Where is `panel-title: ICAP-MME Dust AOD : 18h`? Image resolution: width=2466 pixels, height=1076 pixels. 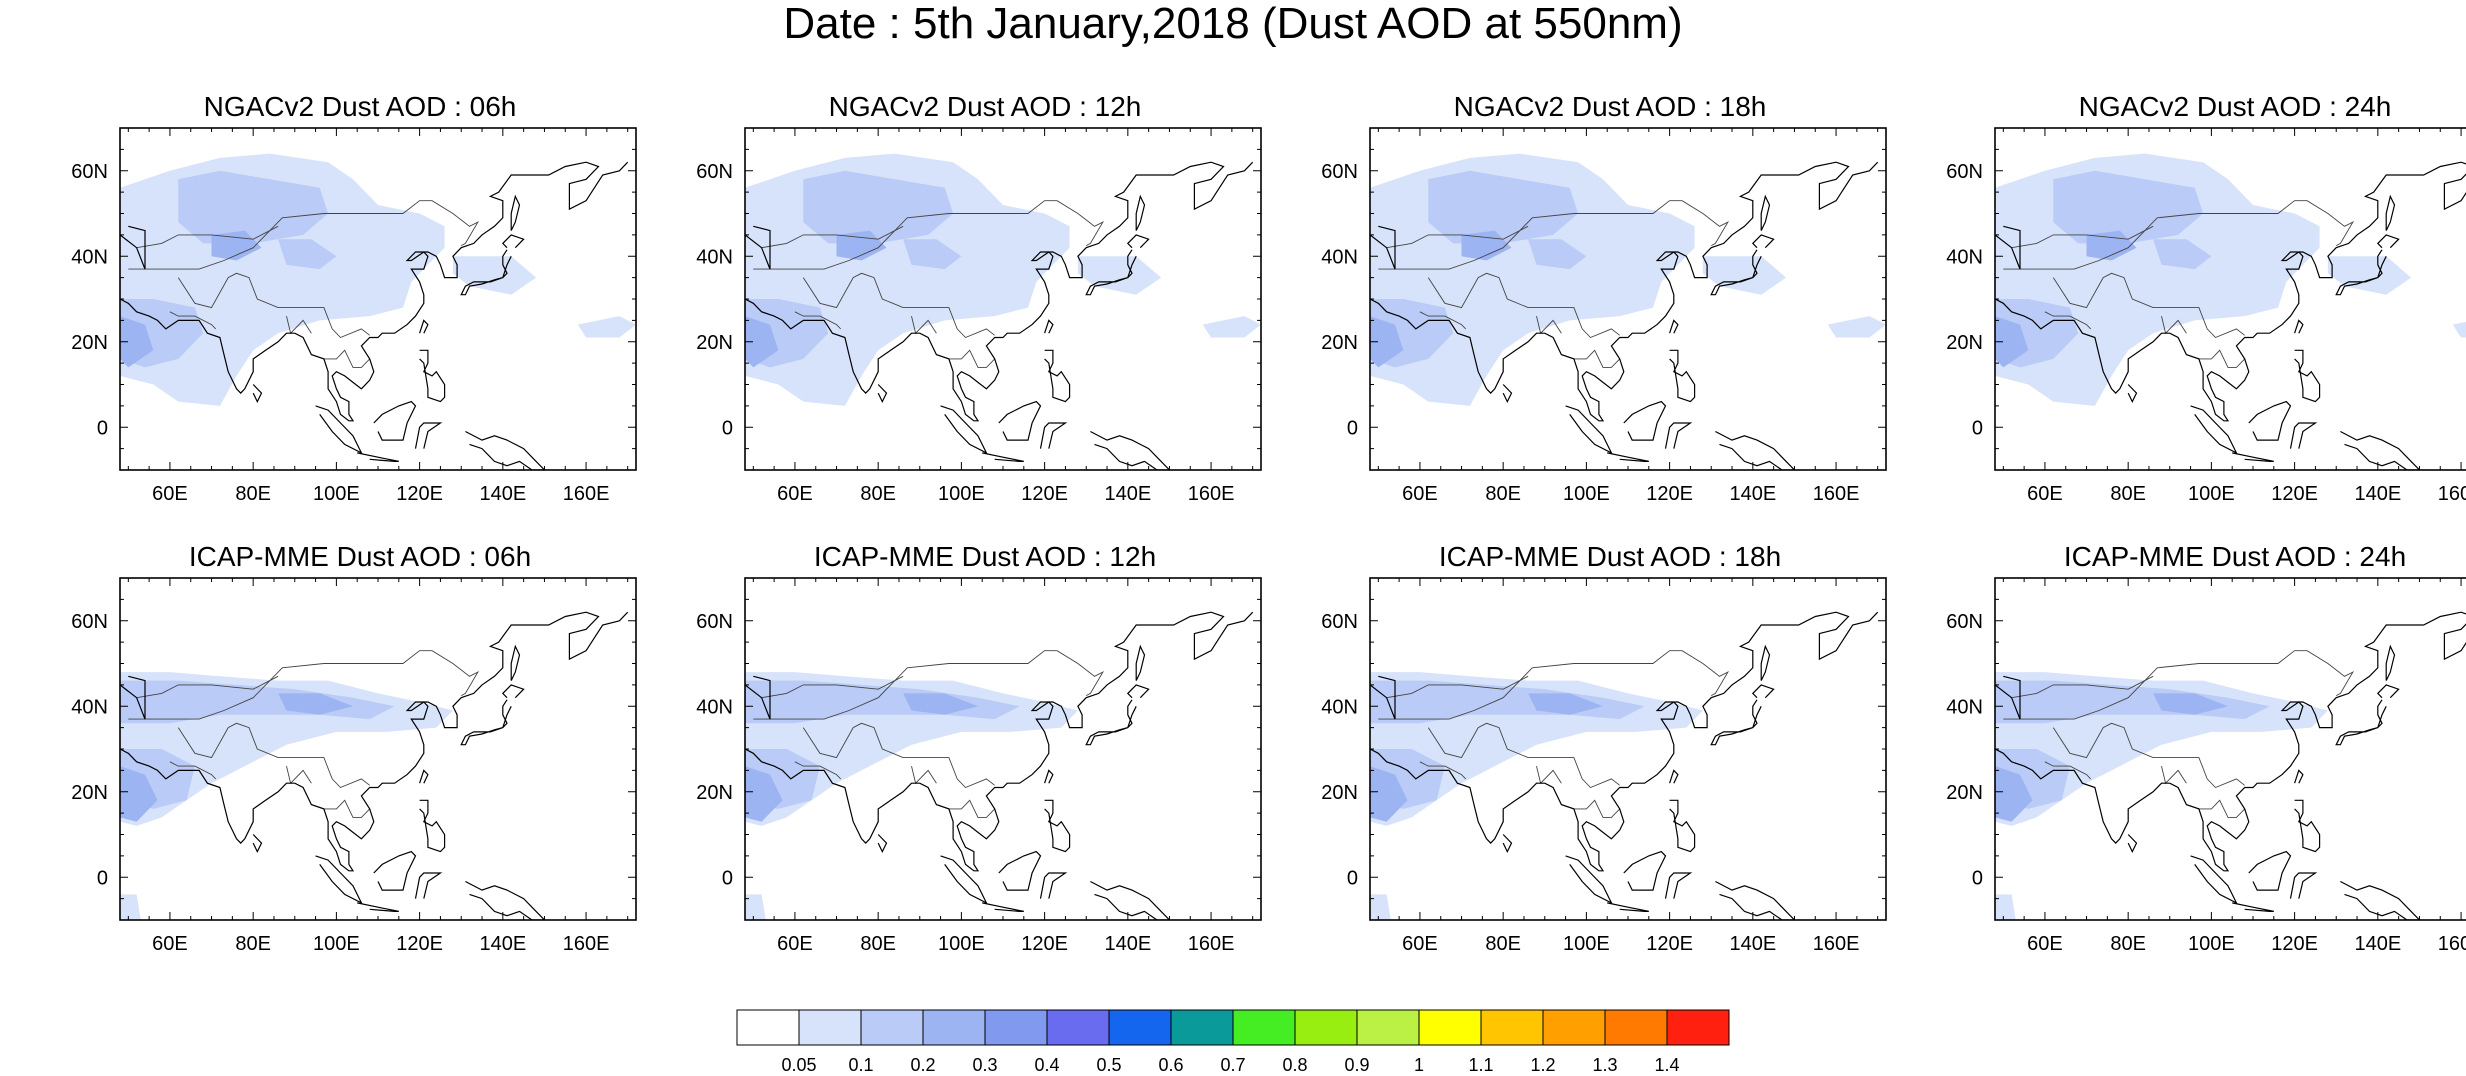 panel-title: ICAP-MME Dust AOD : 18h is located at coordinates (1610, 556).